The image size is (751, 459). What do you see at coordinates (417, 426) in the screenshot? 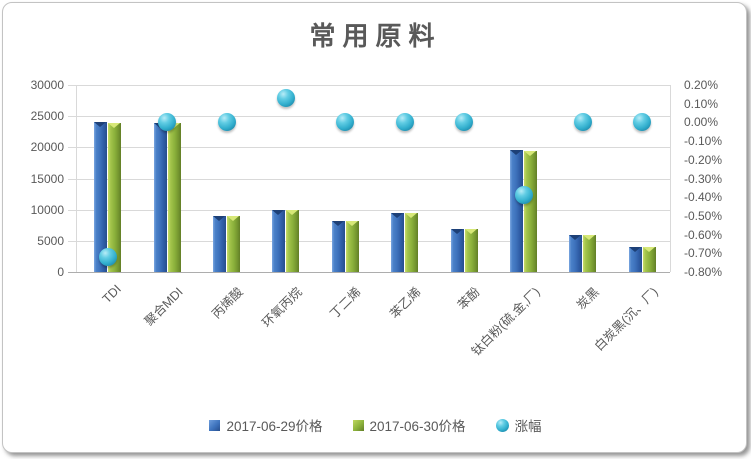
I see `legend-label: 2017-06-30价格` at bounding box center [417, 426].